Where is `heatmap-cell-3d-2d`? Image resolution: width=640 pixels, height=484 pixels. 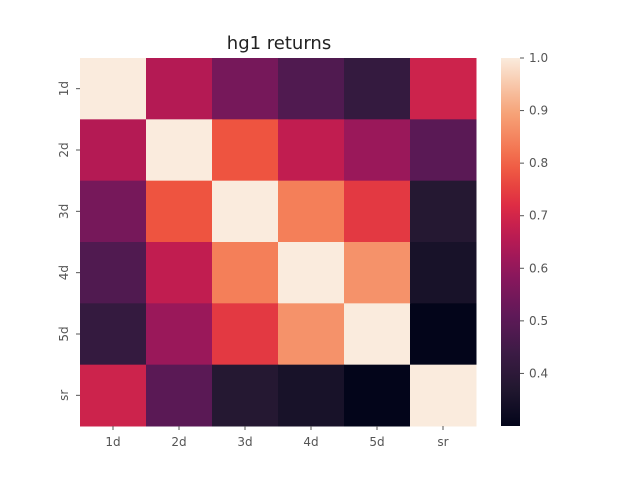 heatmap-cell-3d-2d is located at coordinates (179, 211).